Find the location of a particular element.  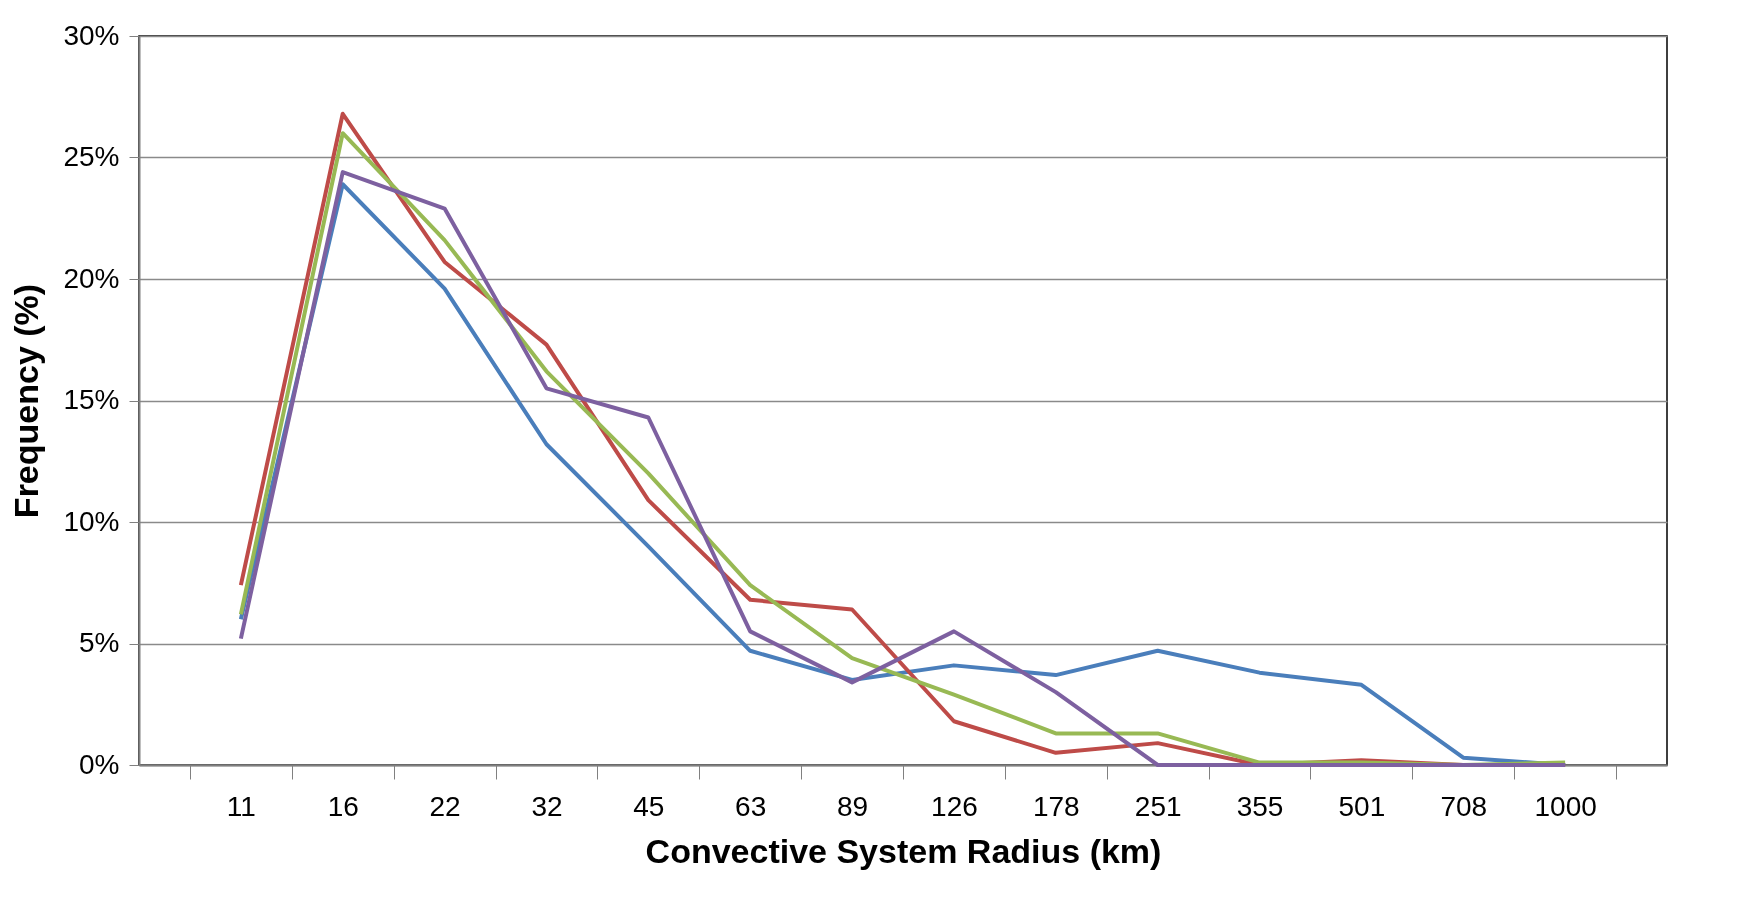

y-axis-title: Frequency (%) is located at coordinates (26, 401).